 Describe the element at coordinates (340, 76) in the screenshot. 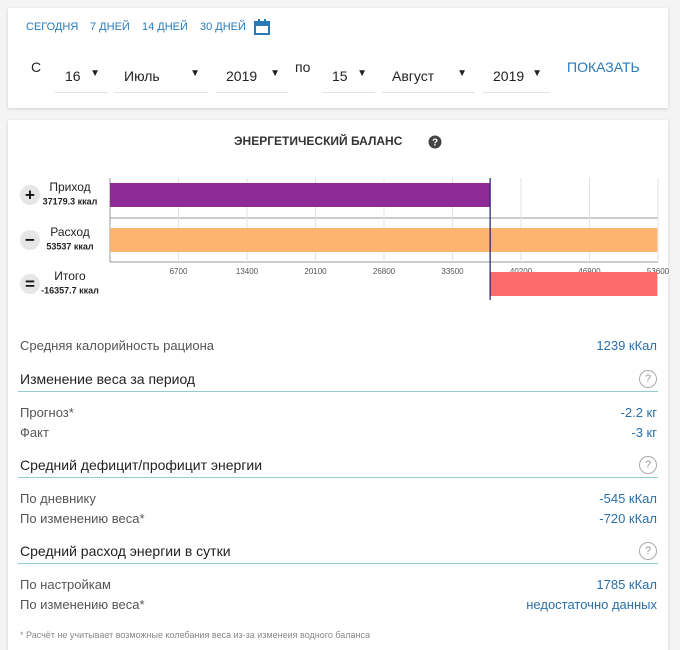

I see `select-value: 15` at that location.